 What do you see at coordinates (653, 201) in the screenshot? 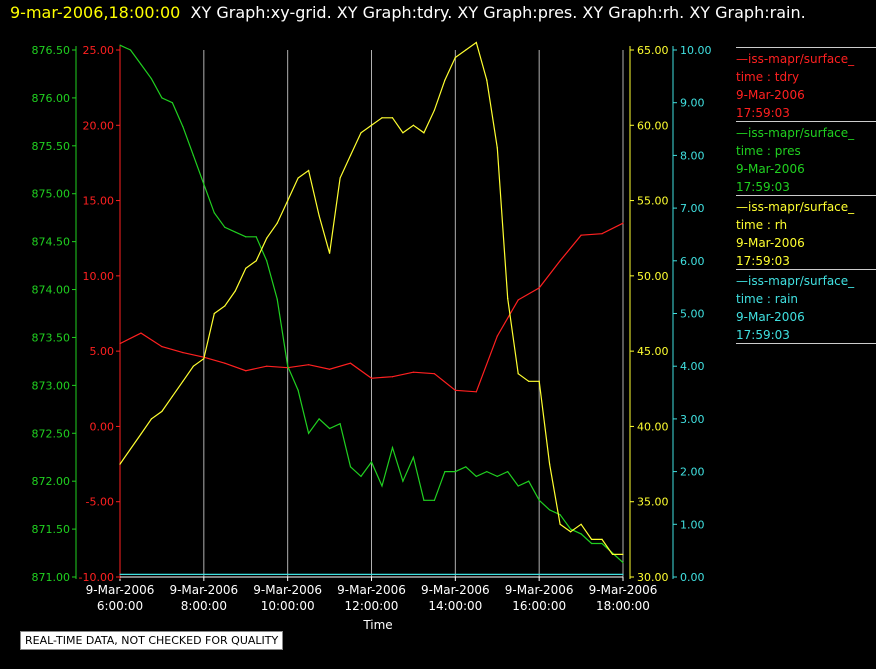
I see `rh-tick-label: 55.00` at bounding box center [653, 201].